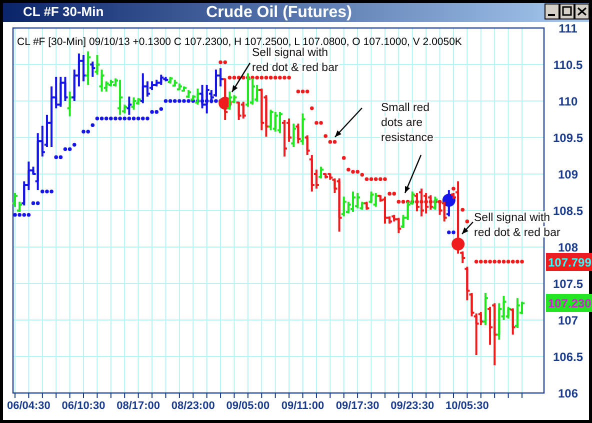 The height and width of the screenshot is (423, 592). I want to click on x-tick-label: 08/23:00, so click(193, 406).